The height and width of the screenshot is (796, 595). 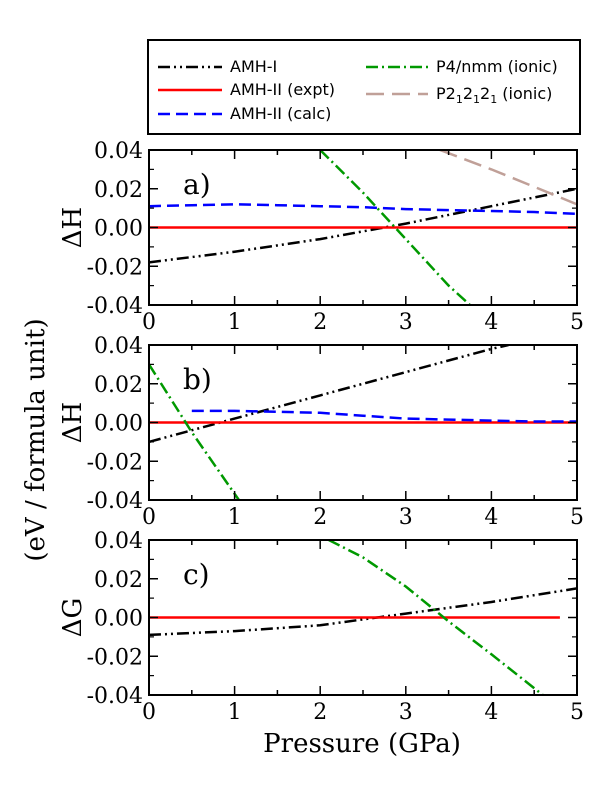 What do you see at coordinates (362, 744) in the screenshot?
I see `x-axis-title: Pressure (GPa)` at bounding box center [362, 744].